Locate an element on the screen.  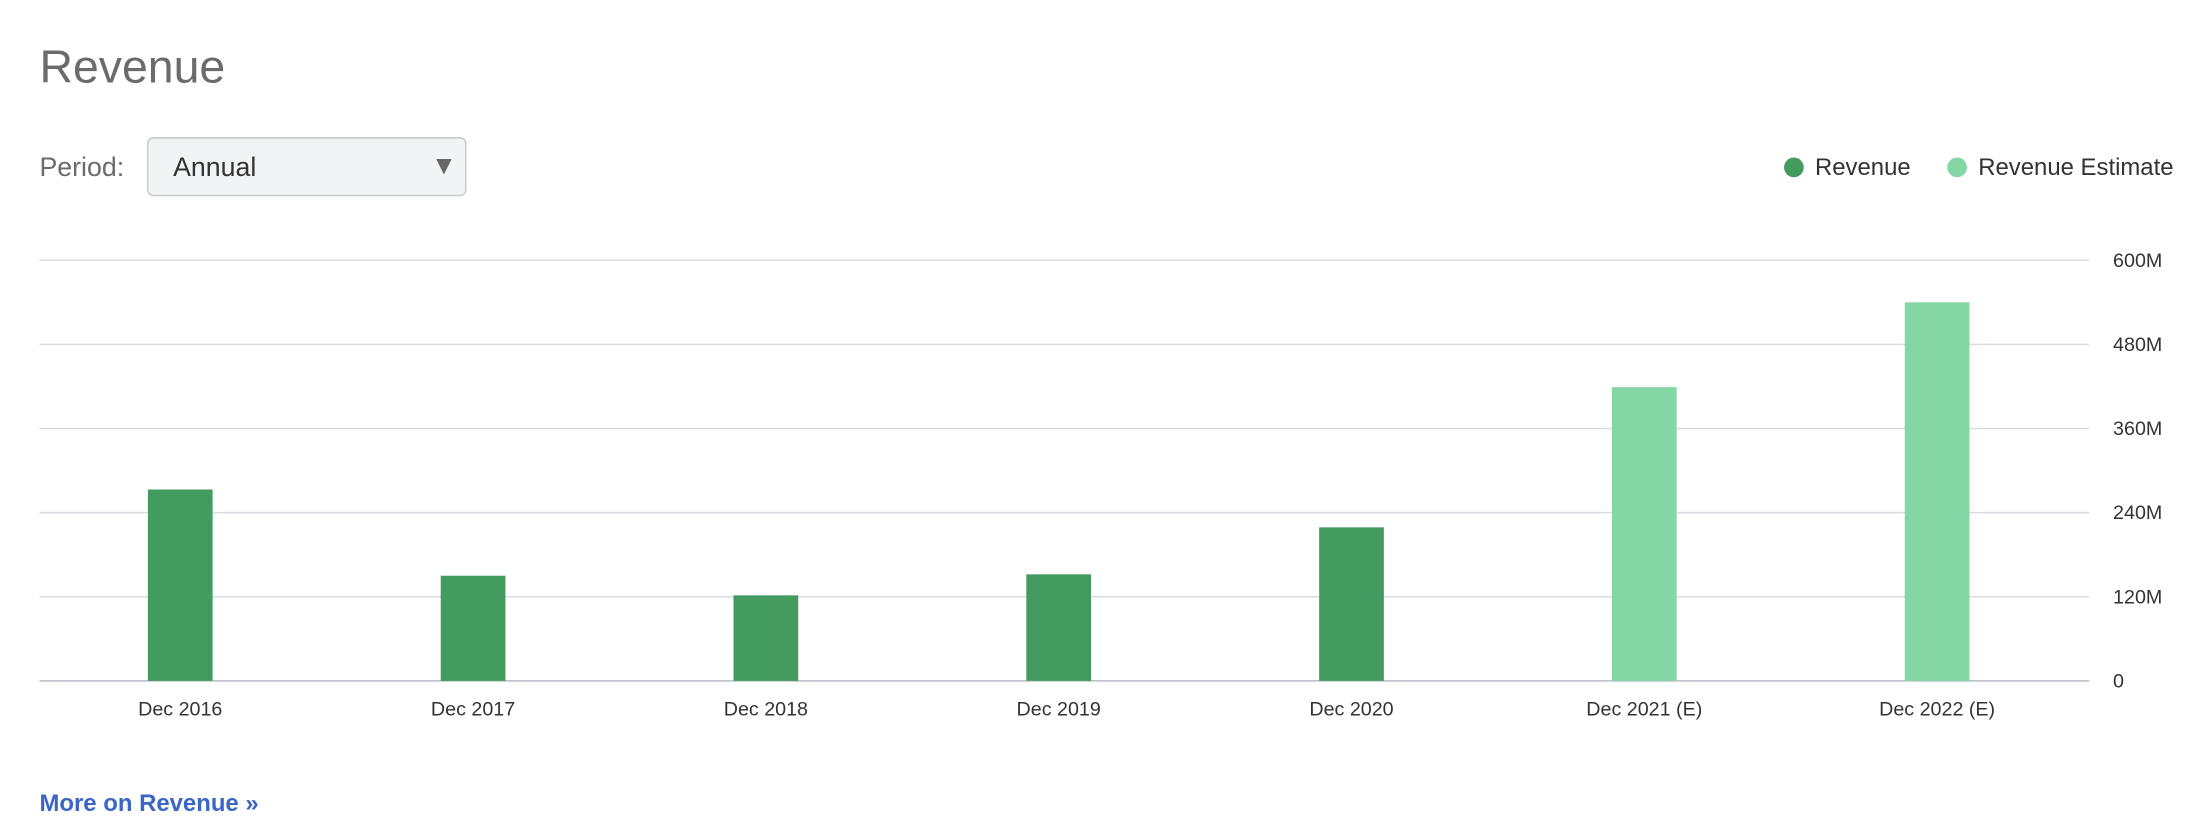
chart-title: Revenue is located at coordinates (132, 67).